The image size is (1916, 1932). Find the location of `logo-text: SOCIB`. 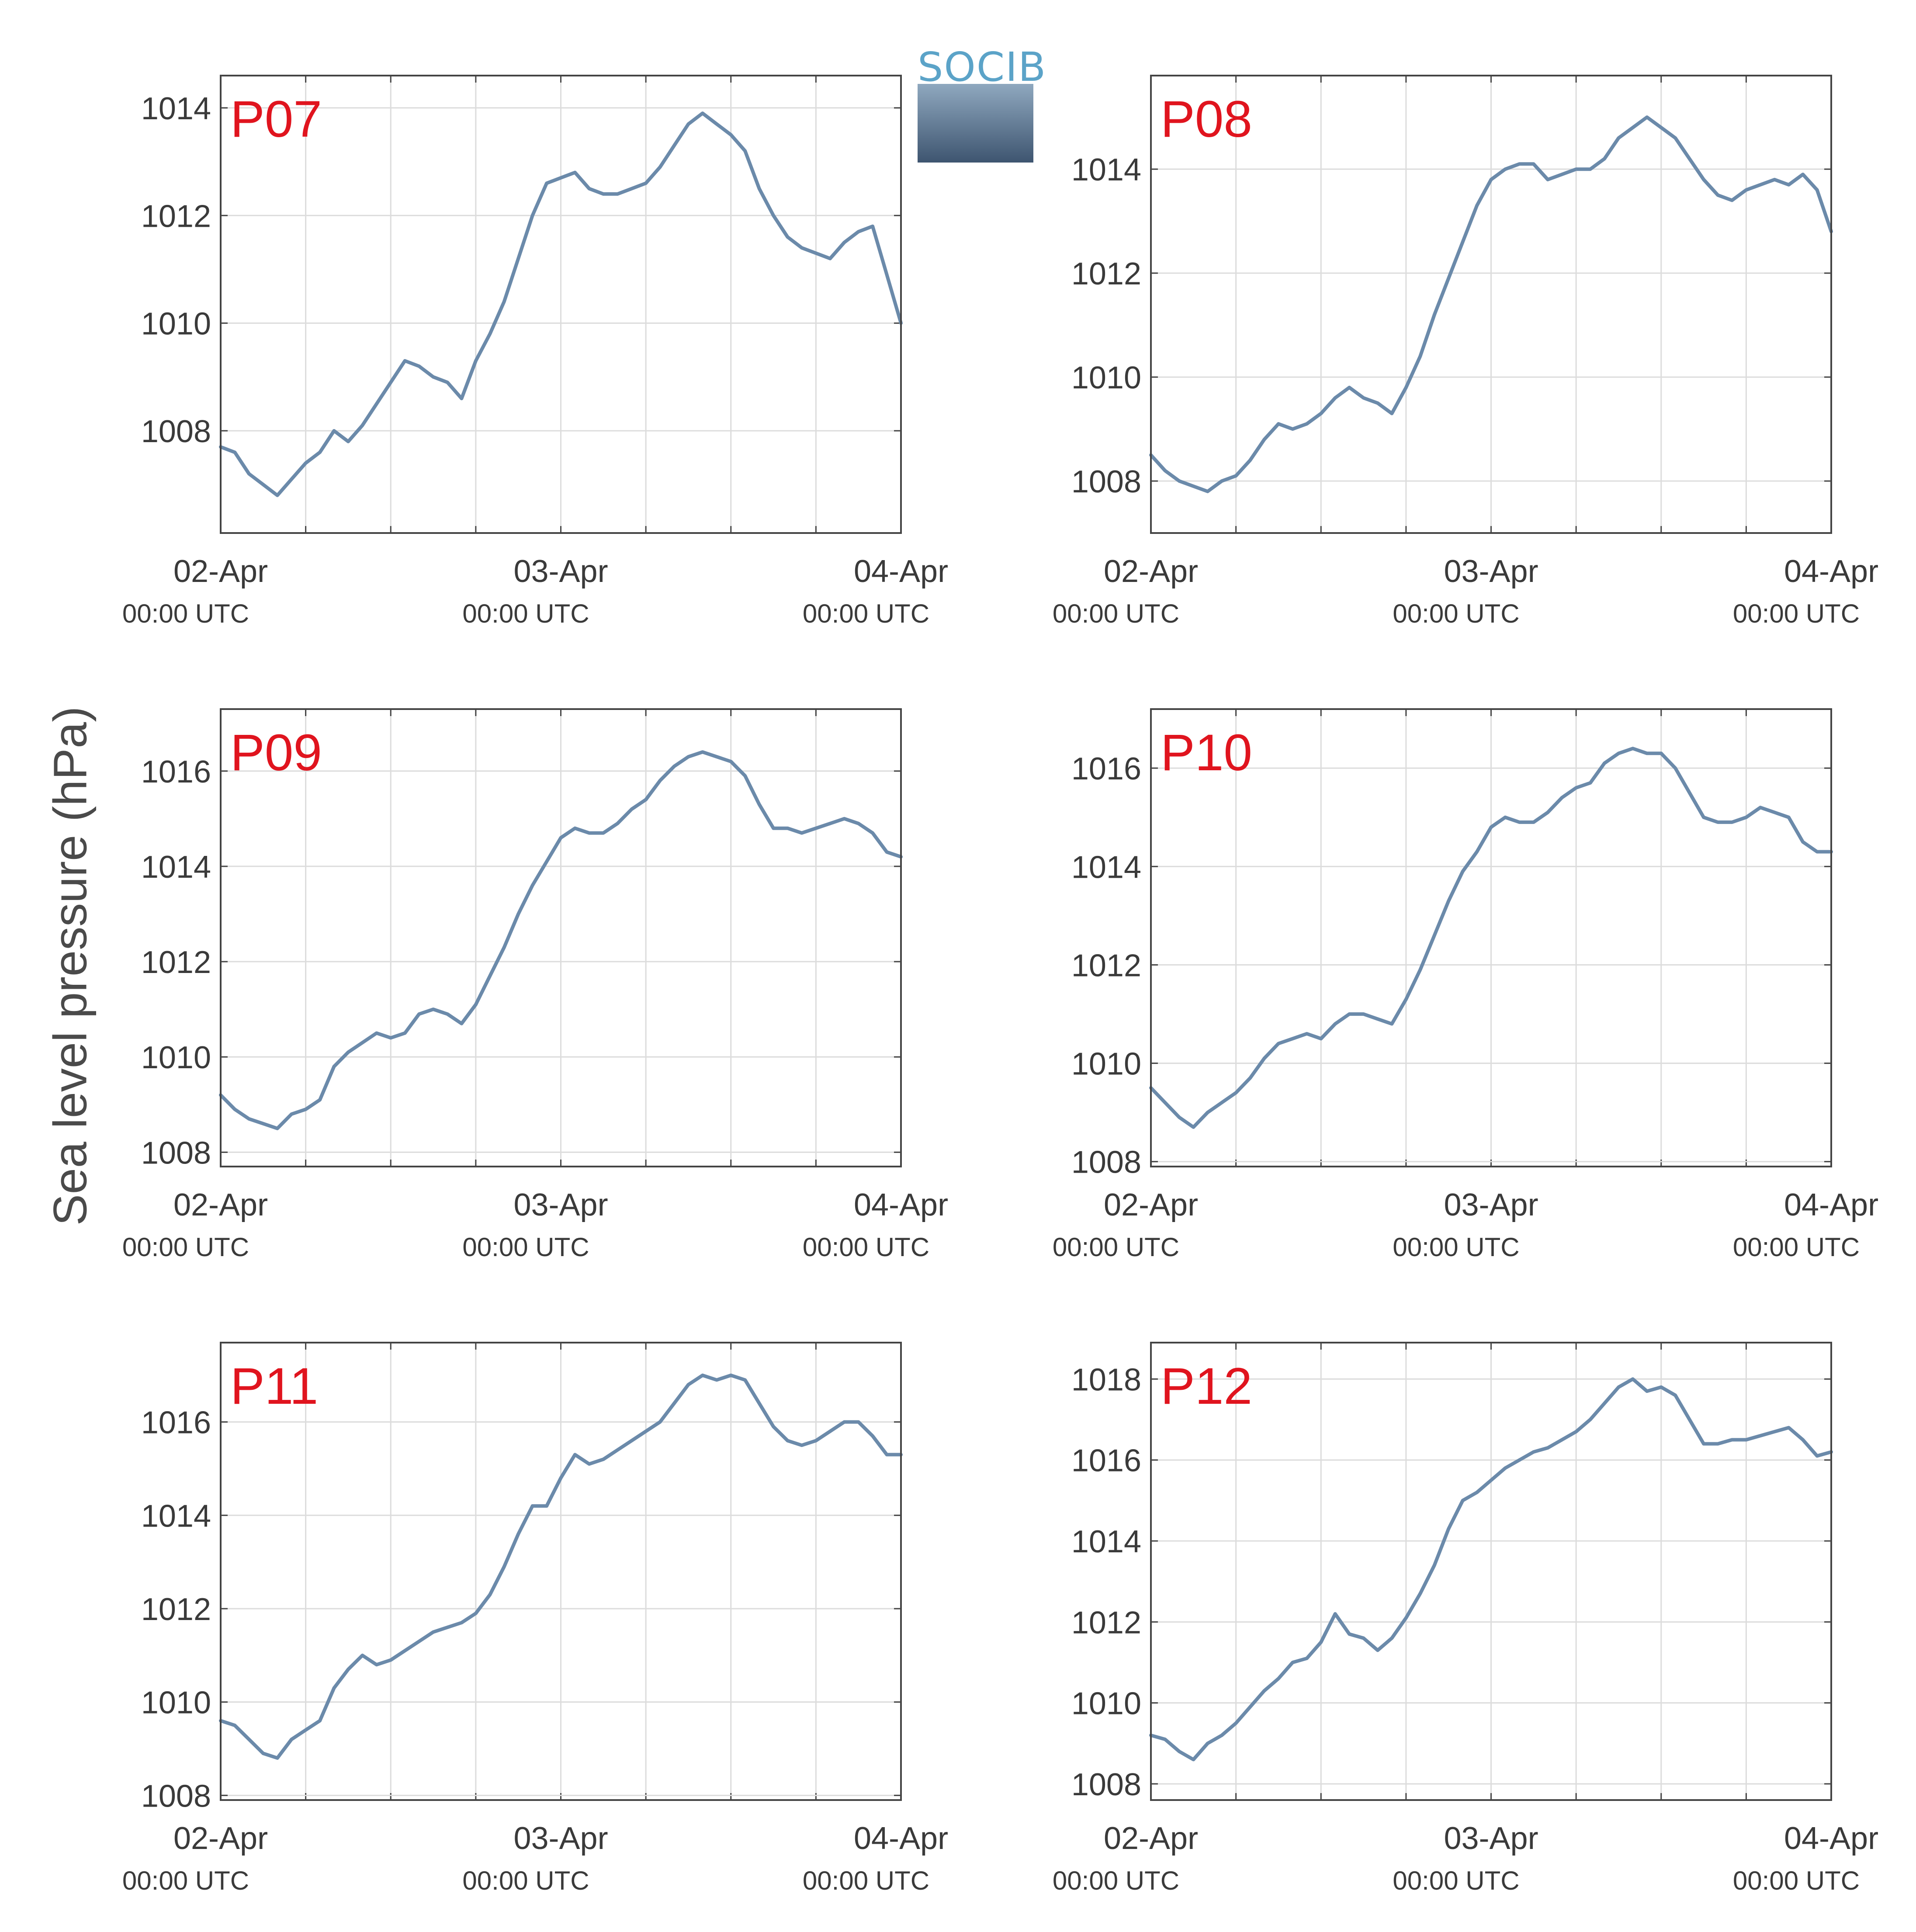

logo-text: SOCIB is located at coordinates (982, 67).